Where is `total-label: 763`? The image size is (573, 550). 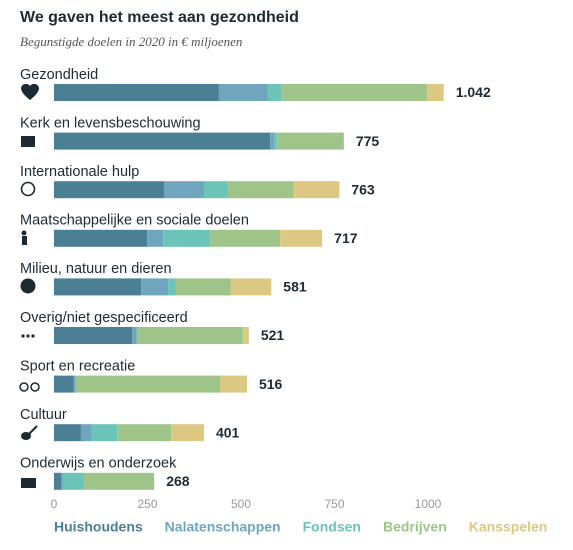 total-label: 763 is located at coordinates (363, 189).